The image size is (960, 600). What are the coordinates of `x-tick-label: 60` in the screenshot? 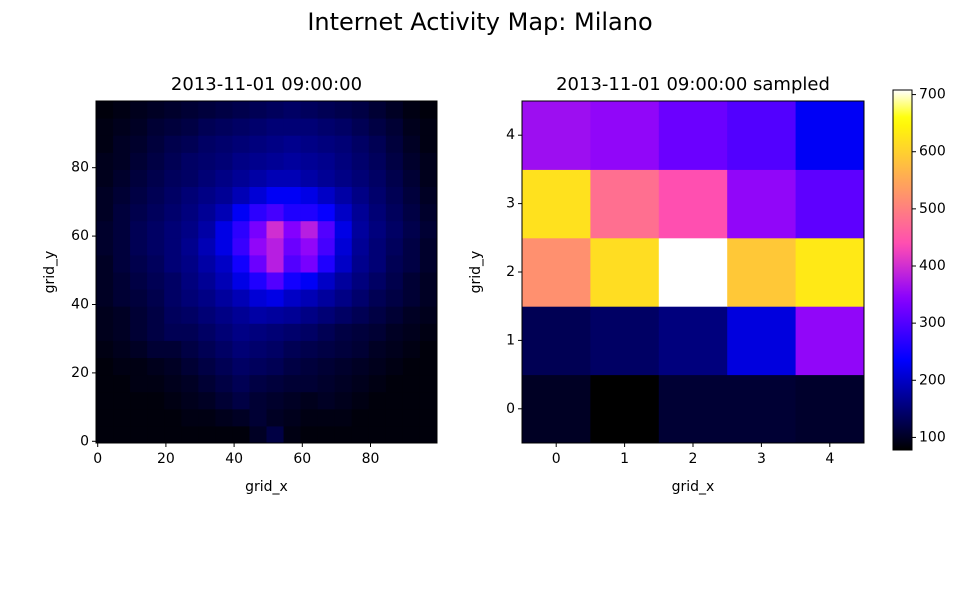 It's located at (302, 459).